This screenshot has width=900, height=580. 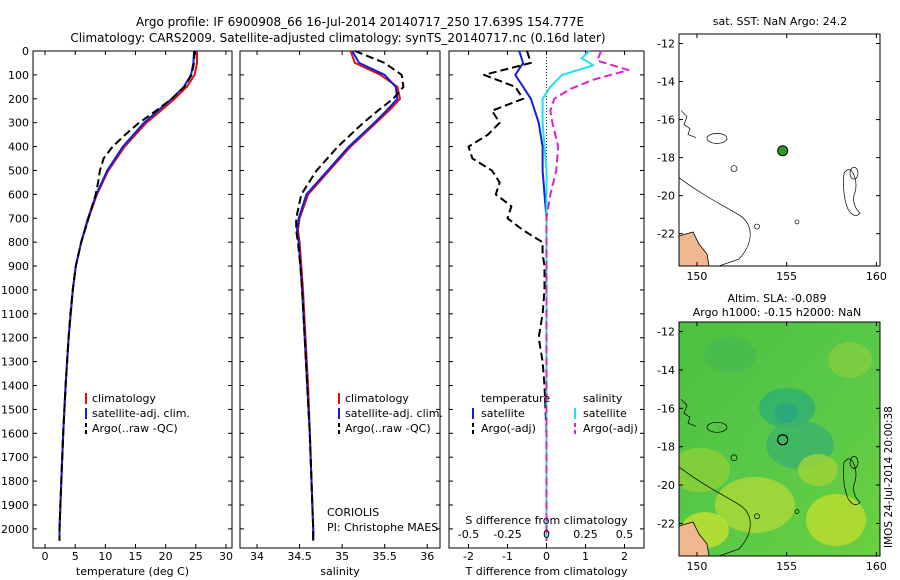 I want to click on depth-tick-label: 2000, so click(x=15, y=529).